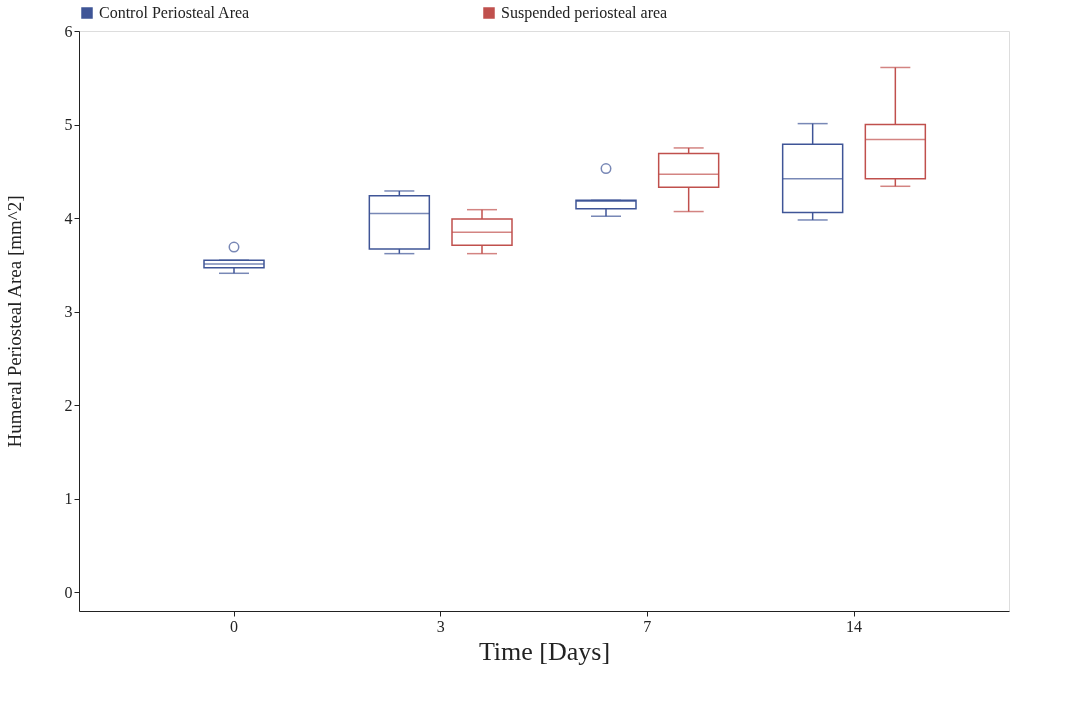 The height and width of the screenshot is (702, 1069). Describe the element at coordinates (854, 626) in the screenshot. I see `x-tick-label: 14` at that location.